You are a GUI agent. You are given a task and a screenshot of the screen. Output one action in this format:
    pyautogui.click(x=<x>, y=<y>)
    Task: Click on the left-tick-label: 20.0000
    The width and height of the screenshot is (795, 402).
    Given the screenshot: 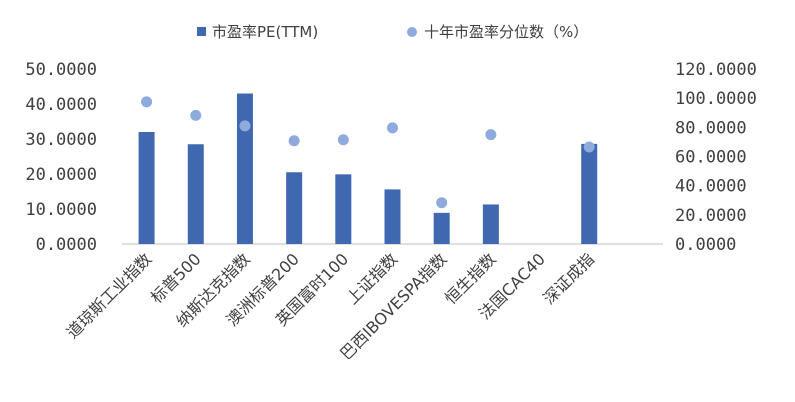 What is the action you would take?
    pyautogui.click(x=61, y=175)
    